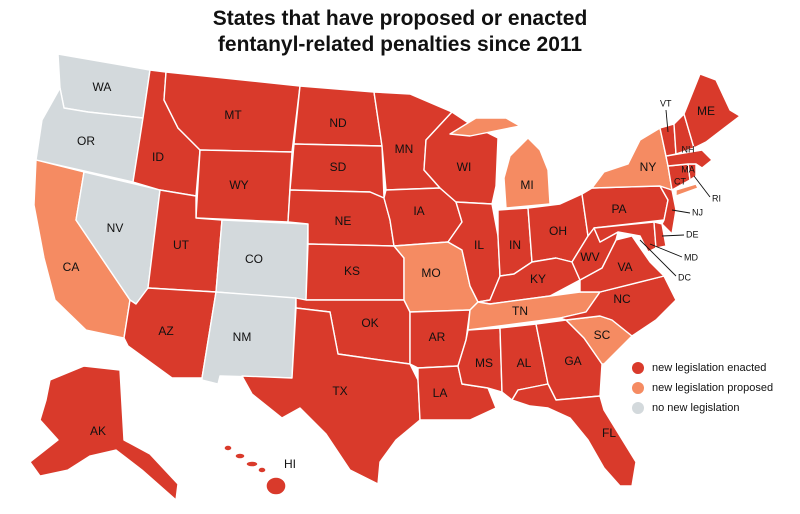 Image resolution: width=800 pixels, height=514 pixels. I want to click on state-de, so click(660, 235).